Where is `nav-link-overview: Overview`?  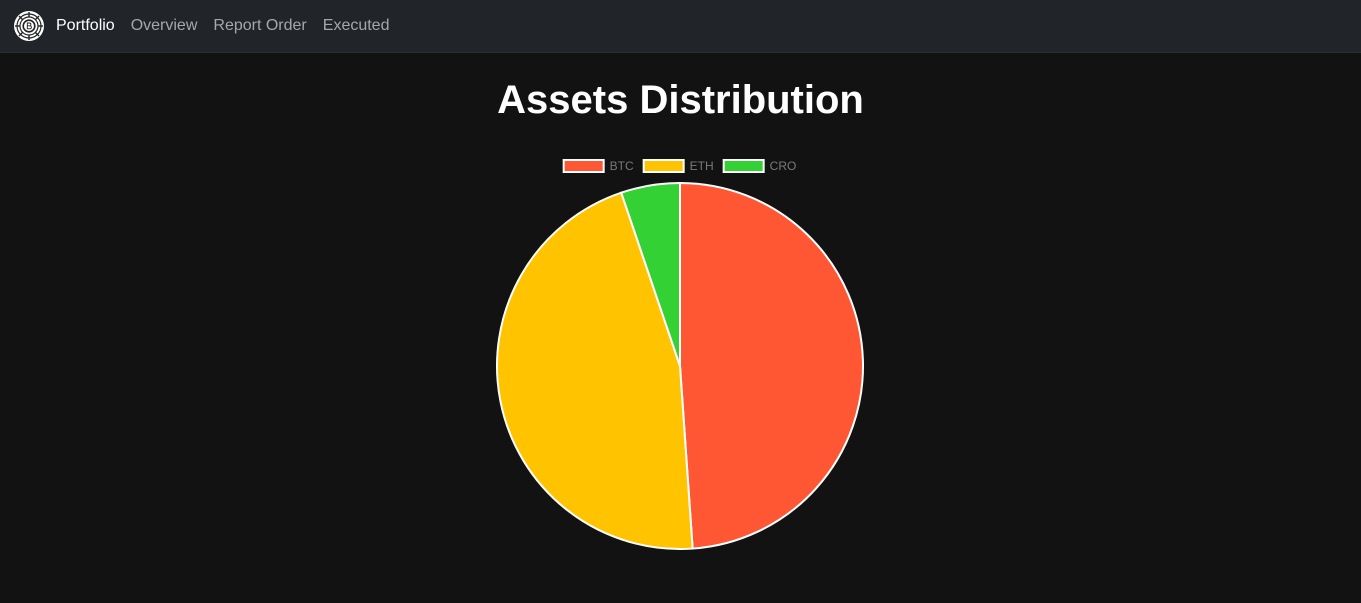
nav-link-overview: Overview is located at coordinates (164, 25).